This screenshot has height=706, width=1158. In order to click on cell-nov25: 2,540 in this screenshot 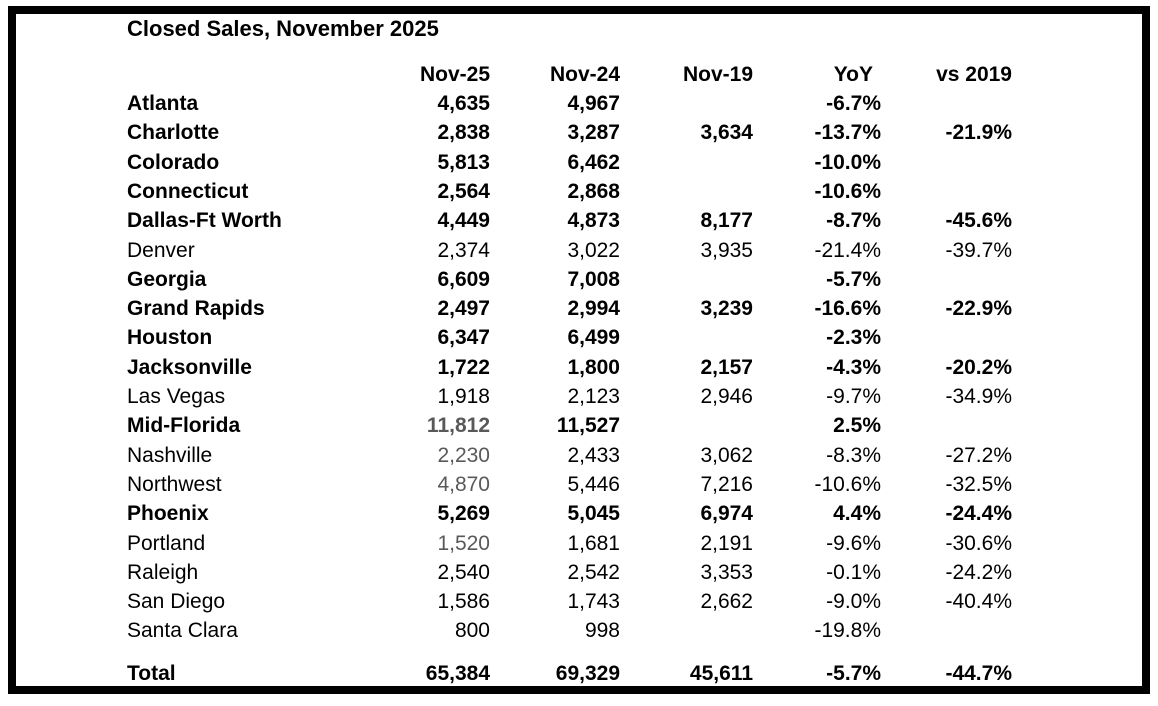, I will do `click(463, 572)`.